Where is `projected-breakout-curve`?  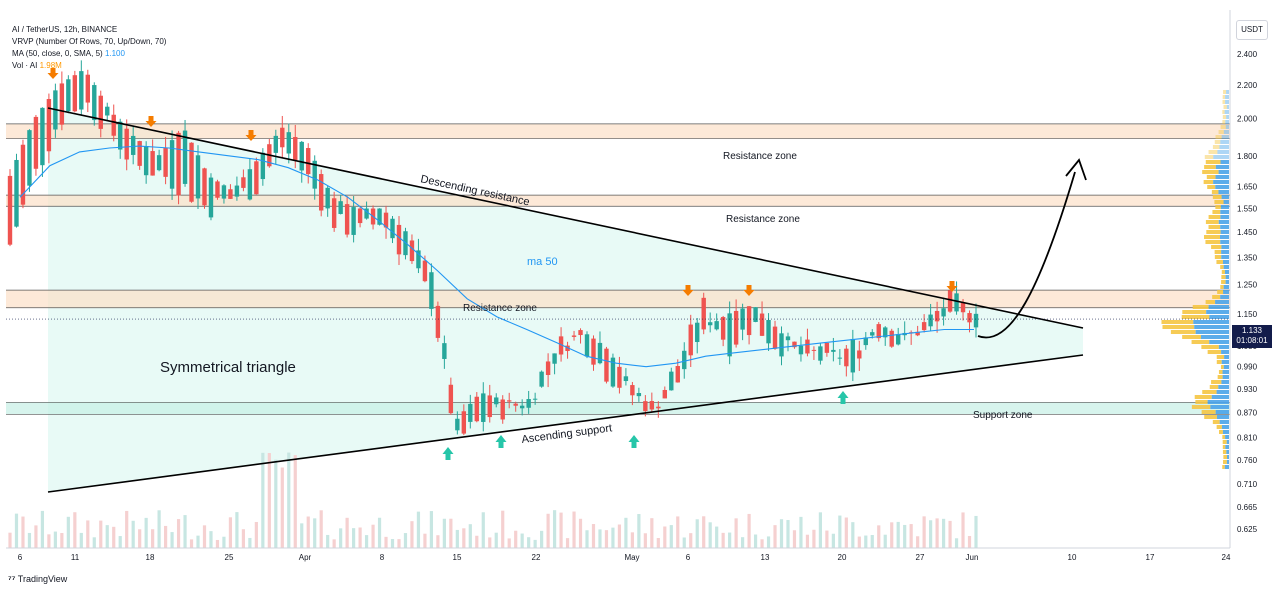 projected-breakout-curve is located at coordinates (1026, 255).